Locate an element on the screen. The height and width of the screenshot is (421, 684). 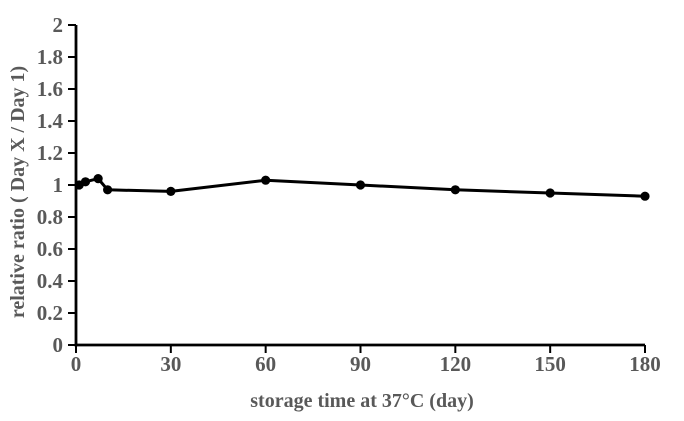
x-axis-title: storage time at 37°C (day) is located at coordinates (362, 401).